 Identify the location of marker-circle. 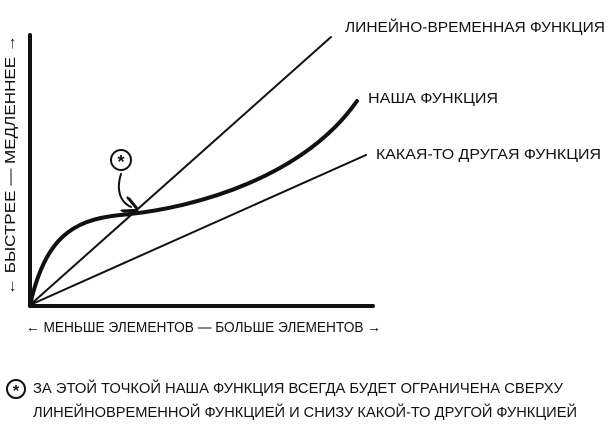
(121, 160).